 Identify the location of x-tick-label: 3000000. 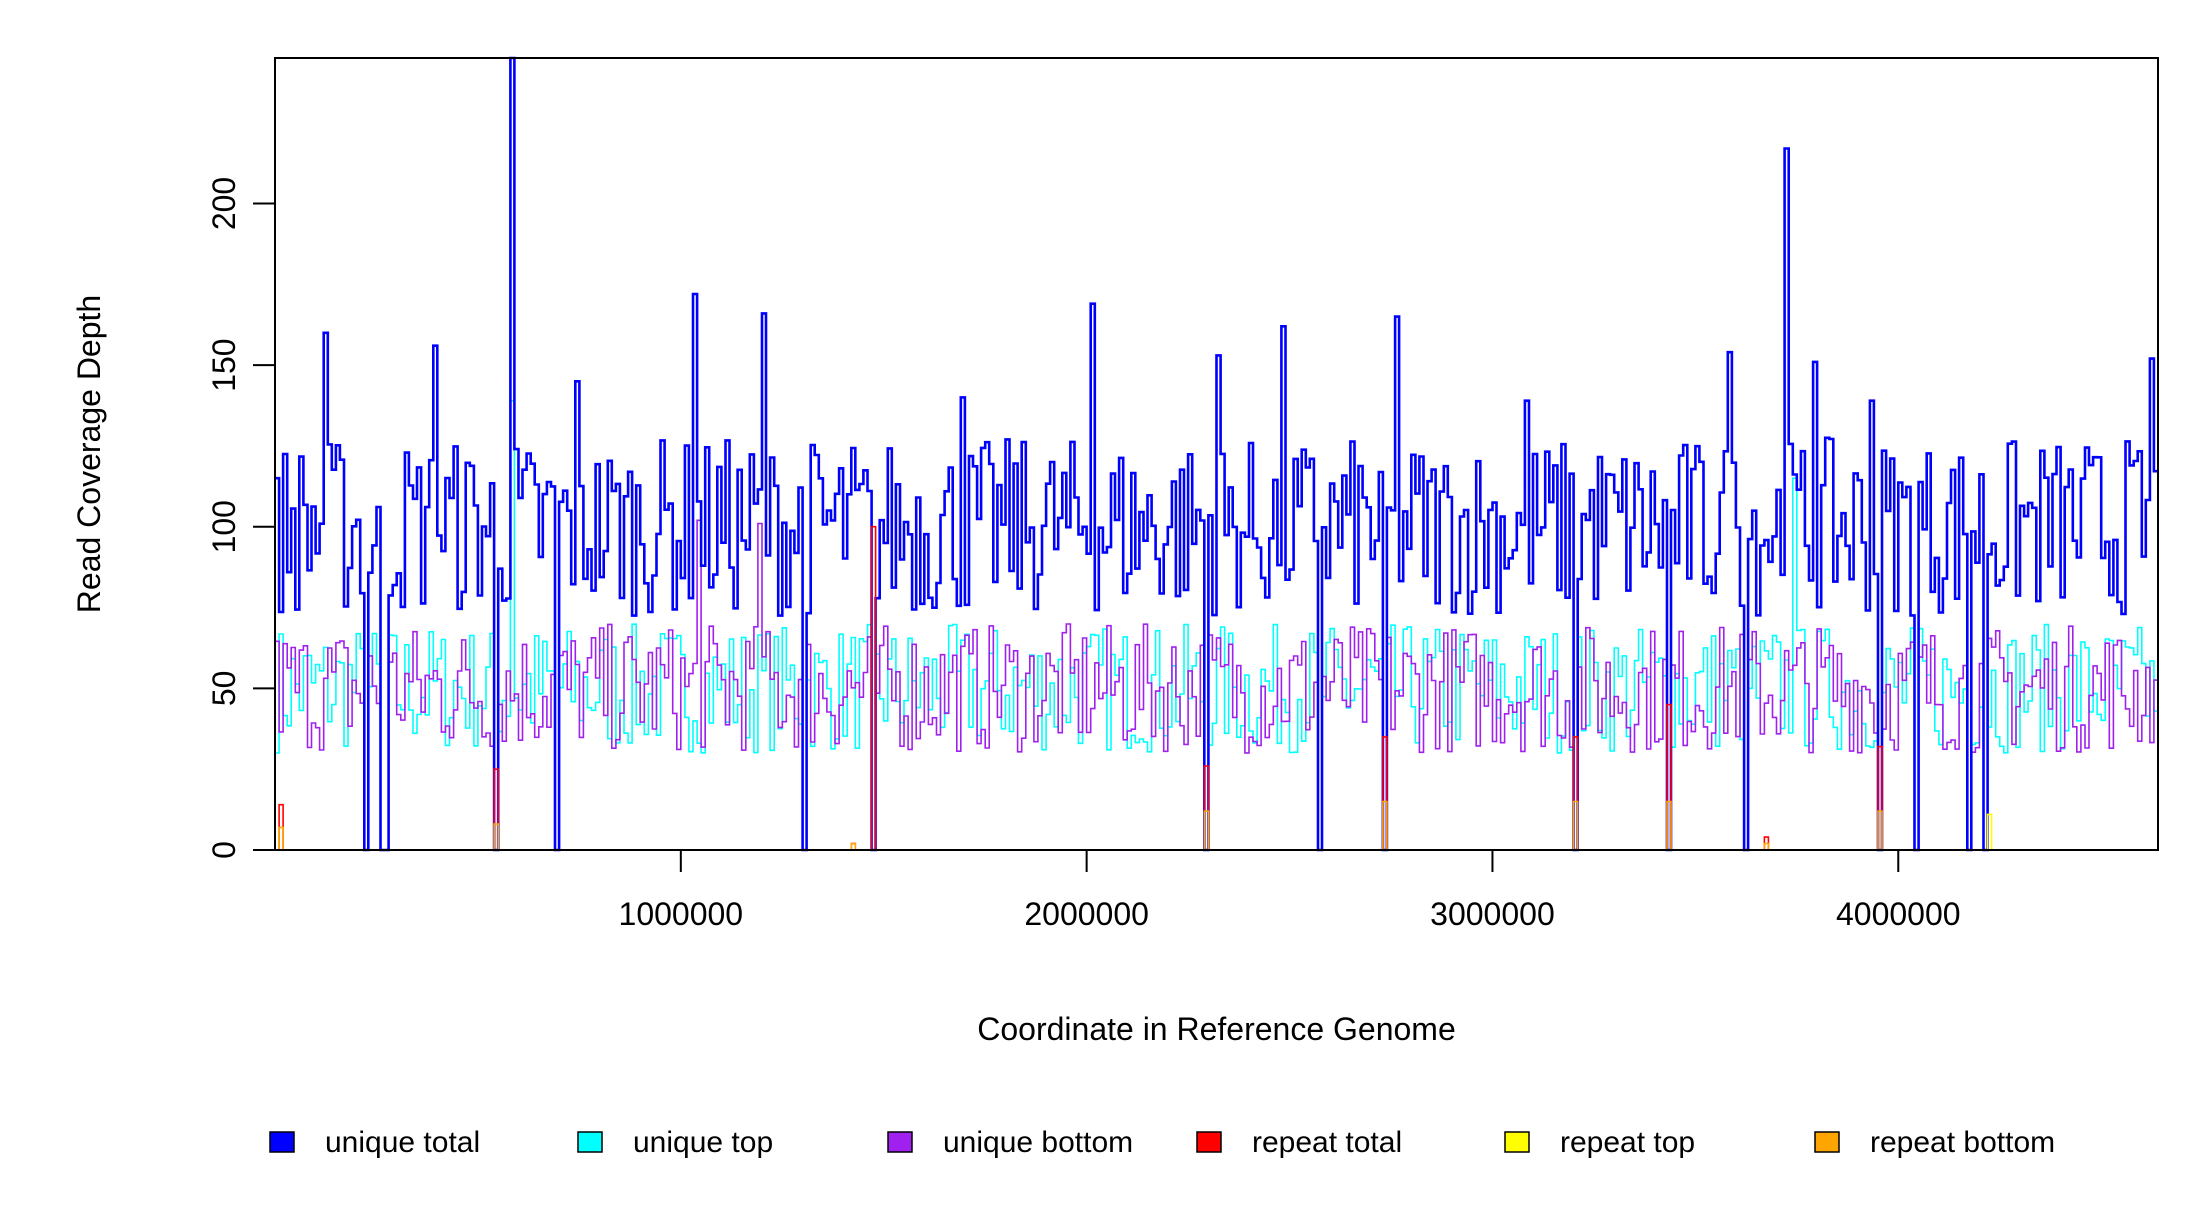
(1492, 914).